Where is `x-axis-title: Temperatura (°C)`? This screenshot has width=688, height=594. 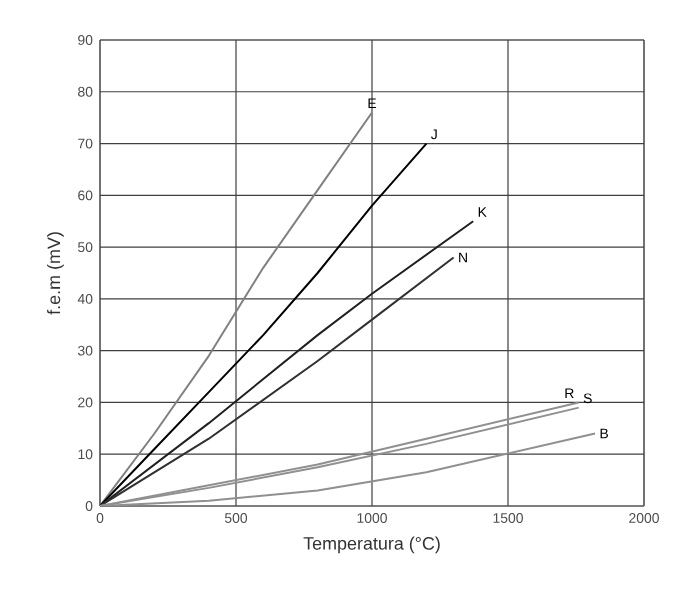
x-axis-title: Temperatura (°C) is located at coordinates (371, 545).